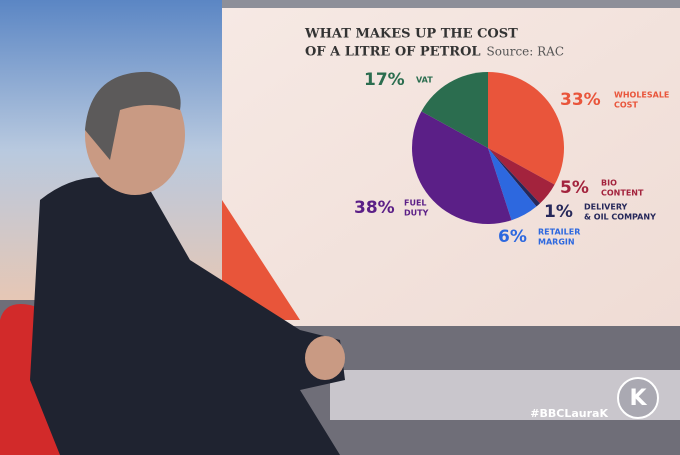  What do you see at coordinates (374, 208) in the screenshot?
I see `value-label: 38%` at bounding box center [374, 208].